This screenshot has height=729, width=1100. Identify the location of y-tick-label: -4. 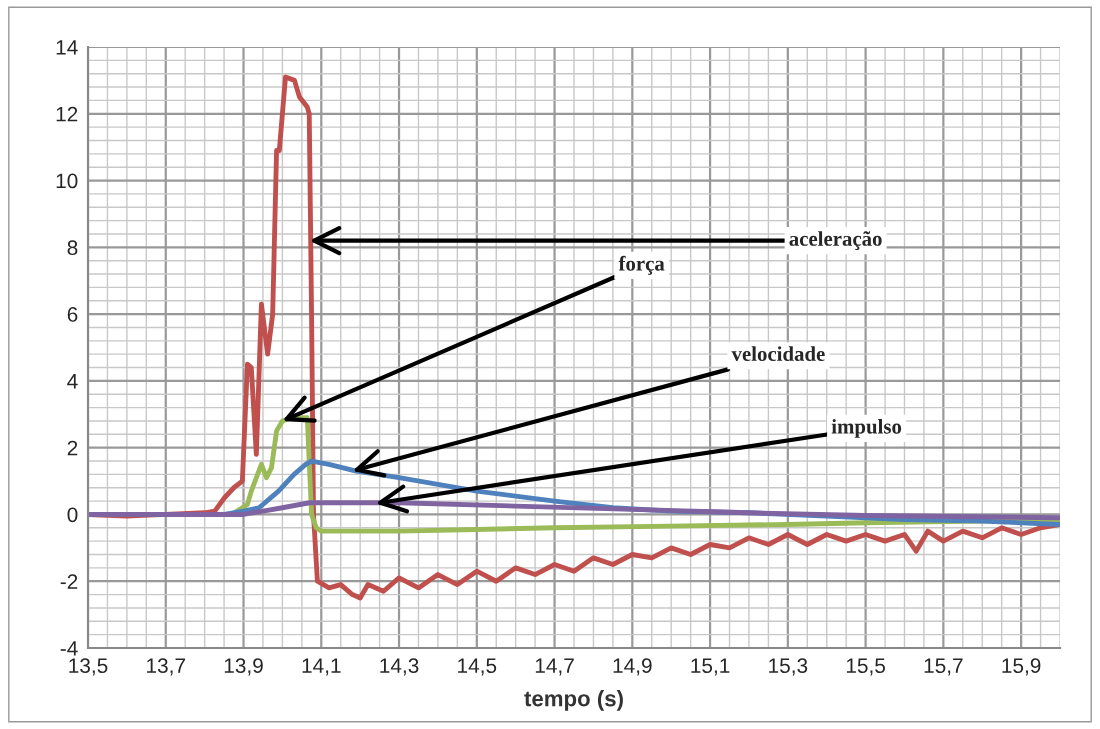
(69, 648).